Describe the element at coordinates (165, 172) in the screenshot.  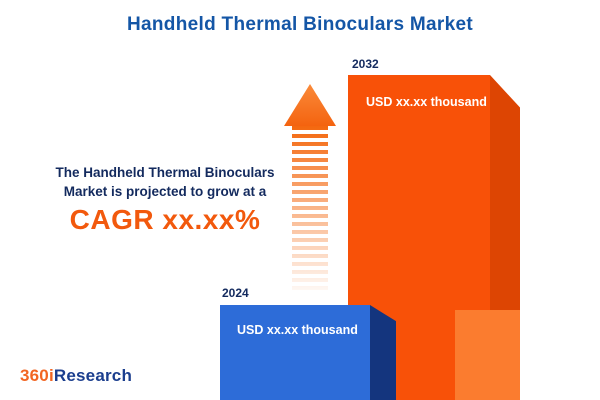
I see `description-line-1: The Handheld Thermal Binoculars` at that location.